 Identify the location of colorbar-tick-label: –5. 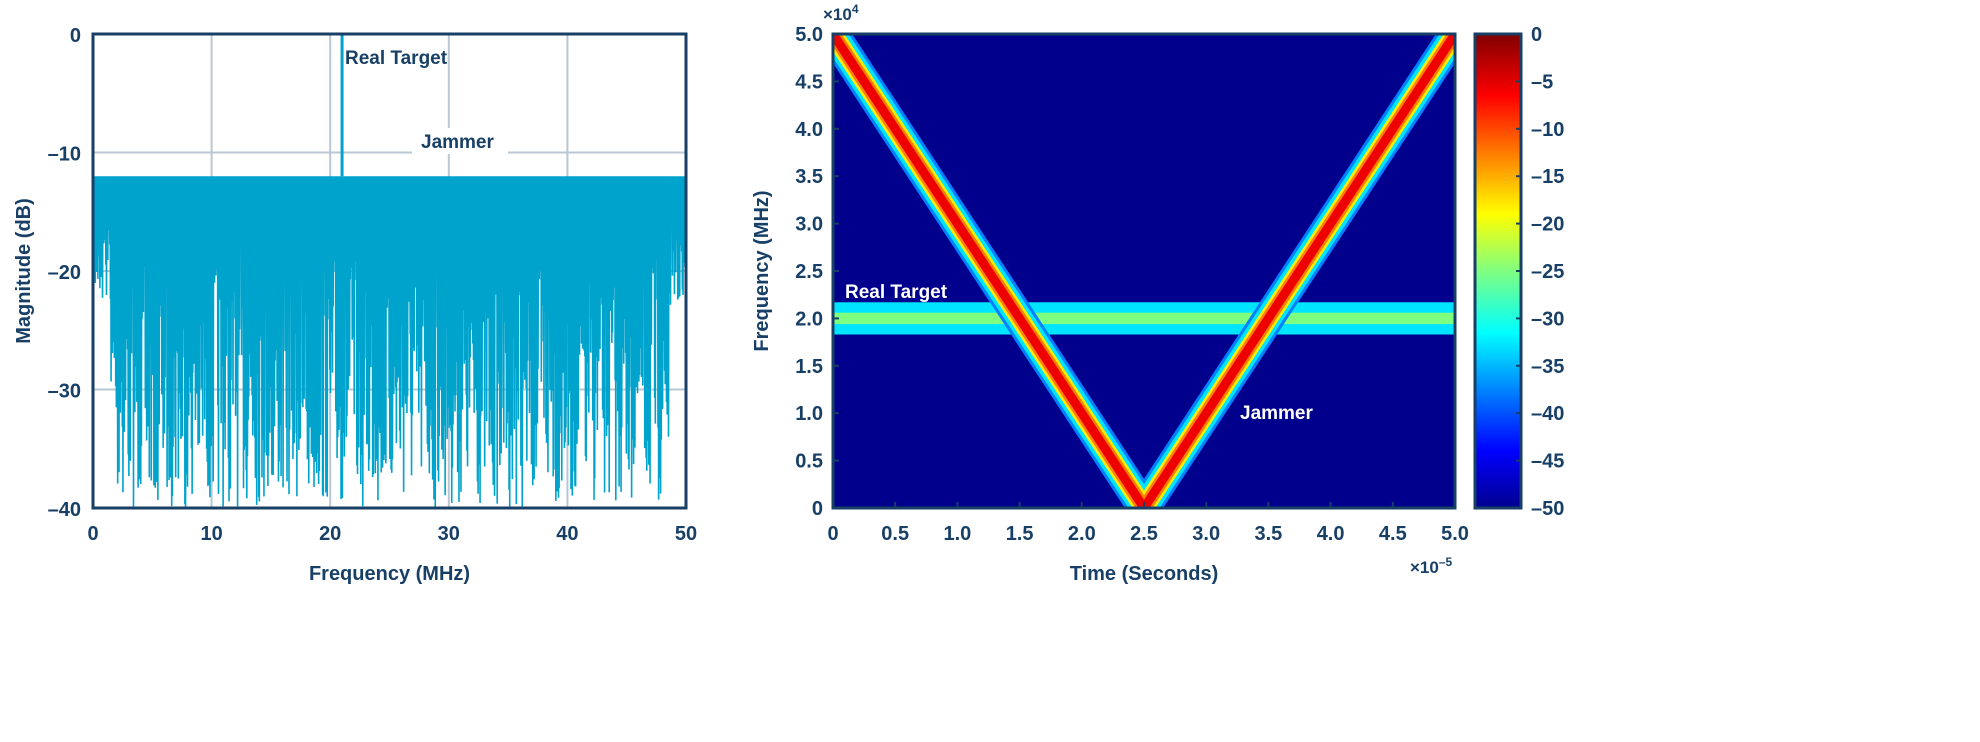
(1542, 82).